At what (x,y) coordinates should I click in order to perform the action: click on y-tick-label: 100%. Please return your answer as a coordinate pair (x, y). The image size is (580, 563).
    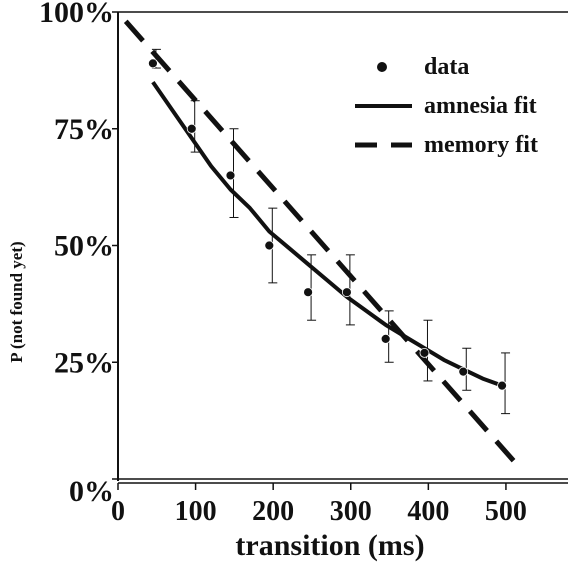
    Looking at the image, I should click on (76, 14).